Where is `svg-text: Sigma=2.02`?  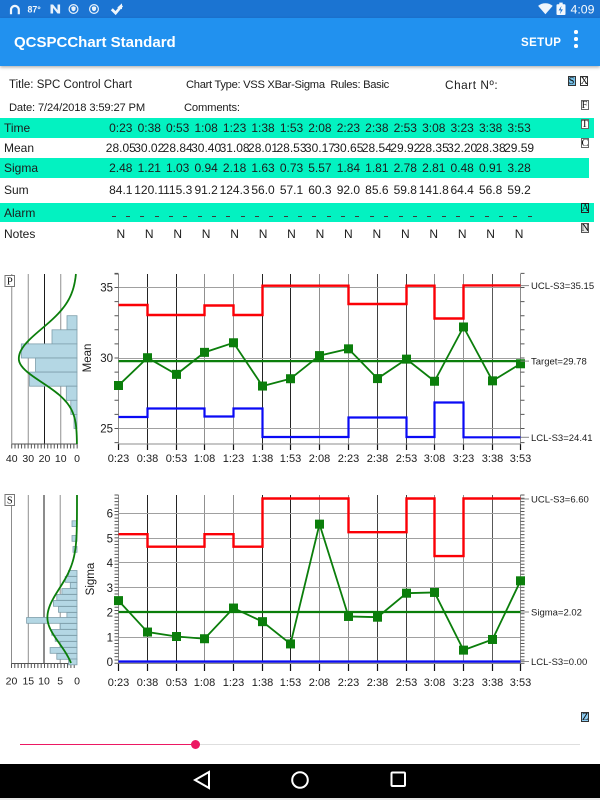
svg-text: Sigma=2.02 is located at coordinates (556, 613).